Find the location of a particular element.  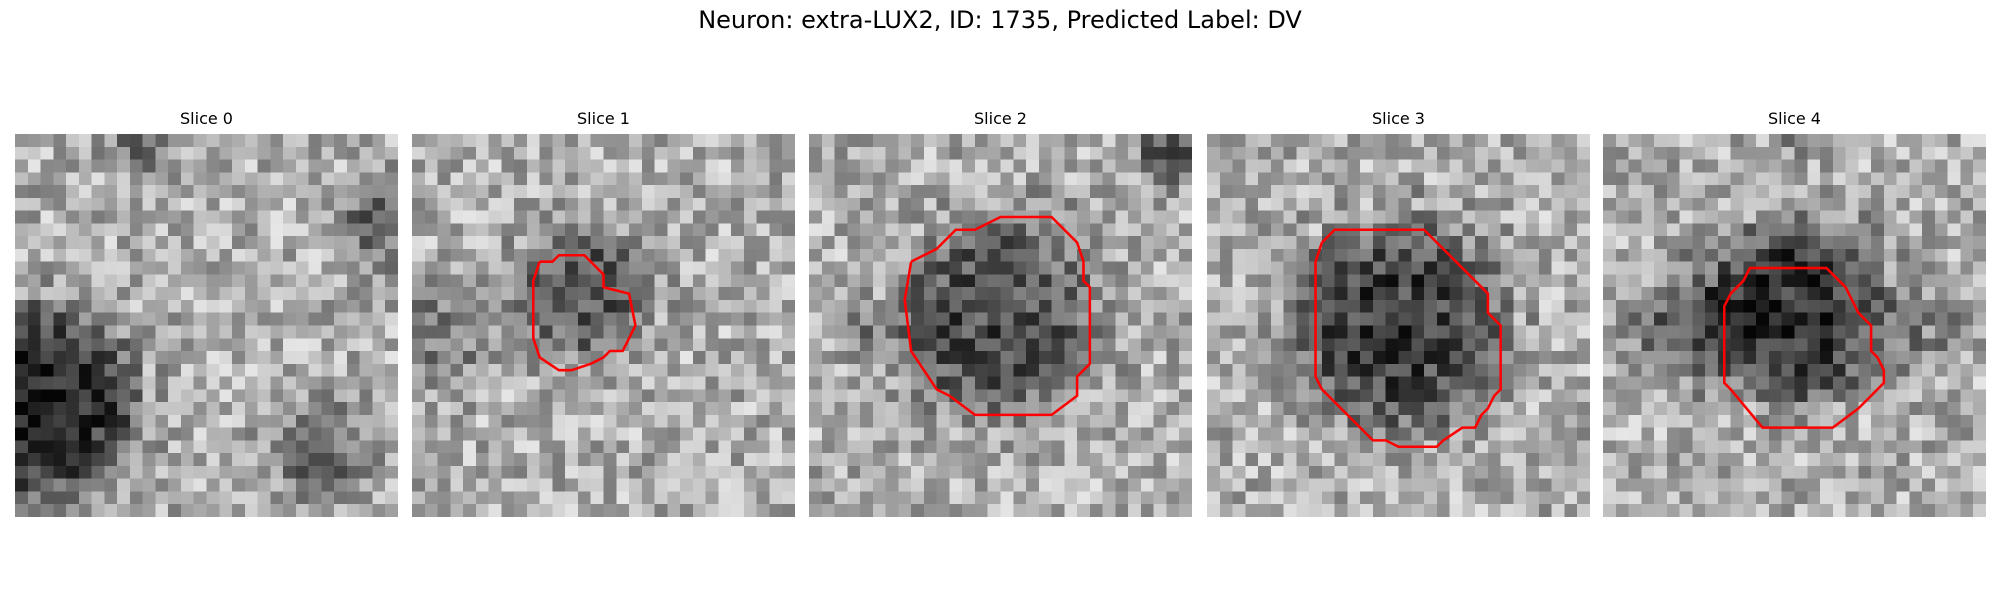

slice-panel-3: Slice 3 is located at coordinates (1398, 312).